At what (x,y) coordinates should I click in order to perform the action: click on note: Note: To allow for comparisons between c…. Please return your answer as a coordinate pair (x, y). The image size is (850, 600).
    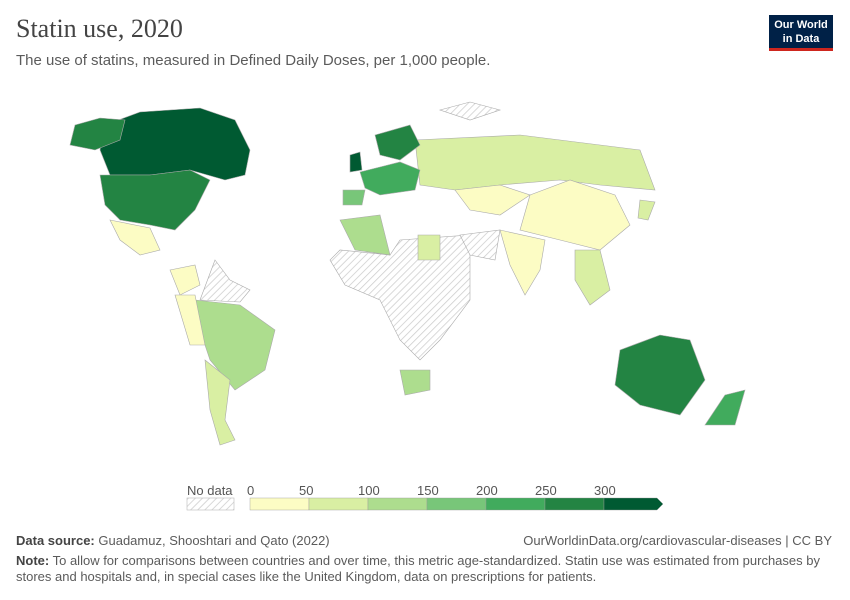
    Looking at the image, I should click on (418, 568).